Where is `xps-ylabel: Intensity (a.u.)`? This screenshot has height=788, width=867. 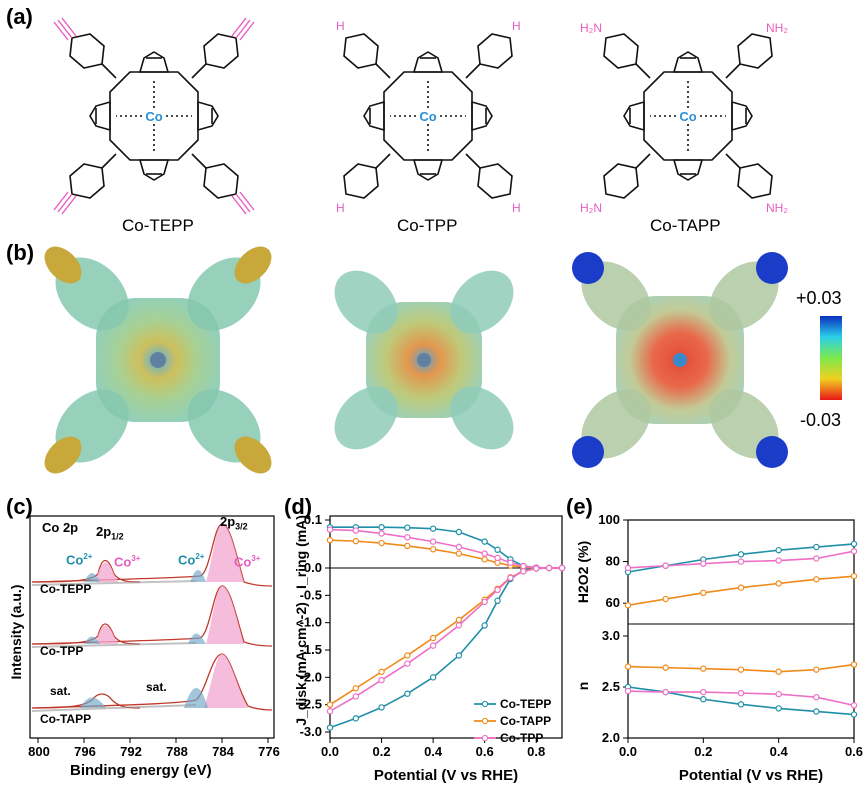 xps-ylabel: Intensity (a.u.) is located at coordinates (16, 632).